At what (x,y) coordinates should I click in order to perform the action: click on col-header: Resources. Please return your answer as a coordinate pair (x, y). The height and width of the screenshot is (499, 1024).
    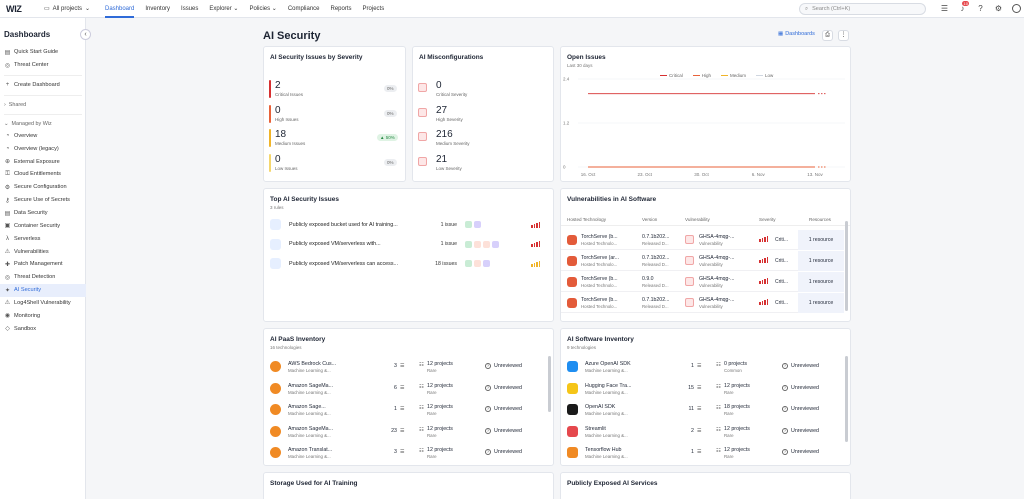
    Looking at the image, I should click on (820, 219).